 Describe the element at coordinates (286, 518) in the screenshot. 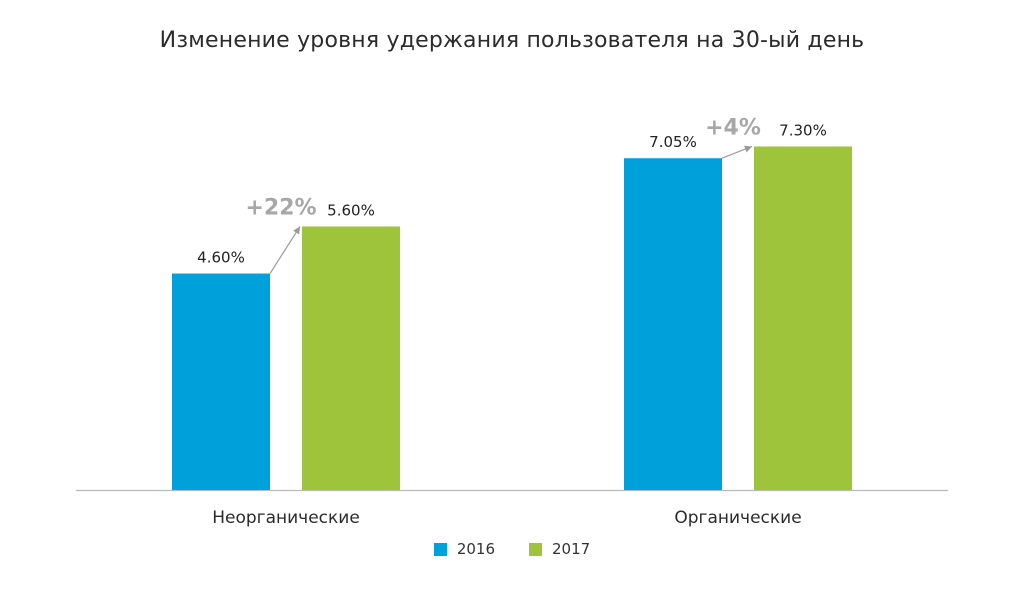

I see `category-label-inorganic: Неорганические` at that location.